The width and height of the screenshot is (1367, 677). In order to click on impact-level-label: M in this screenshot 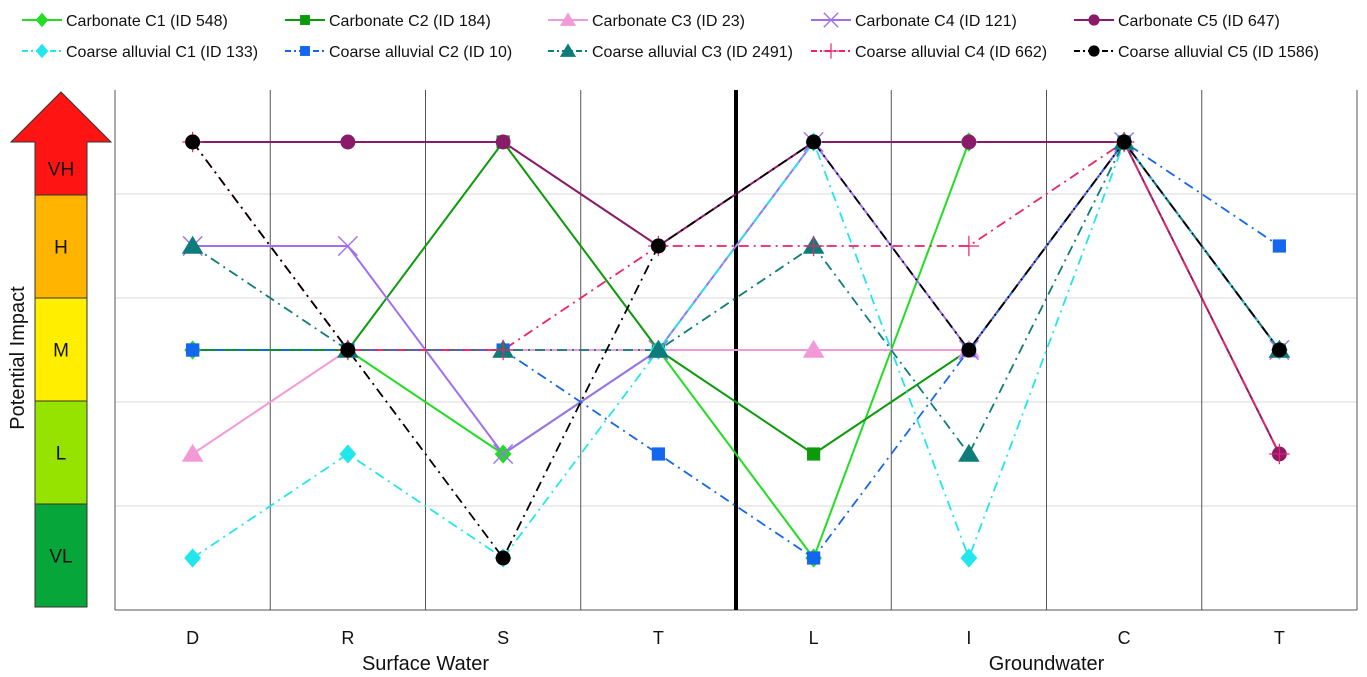, I will do `click(61, 351)`.